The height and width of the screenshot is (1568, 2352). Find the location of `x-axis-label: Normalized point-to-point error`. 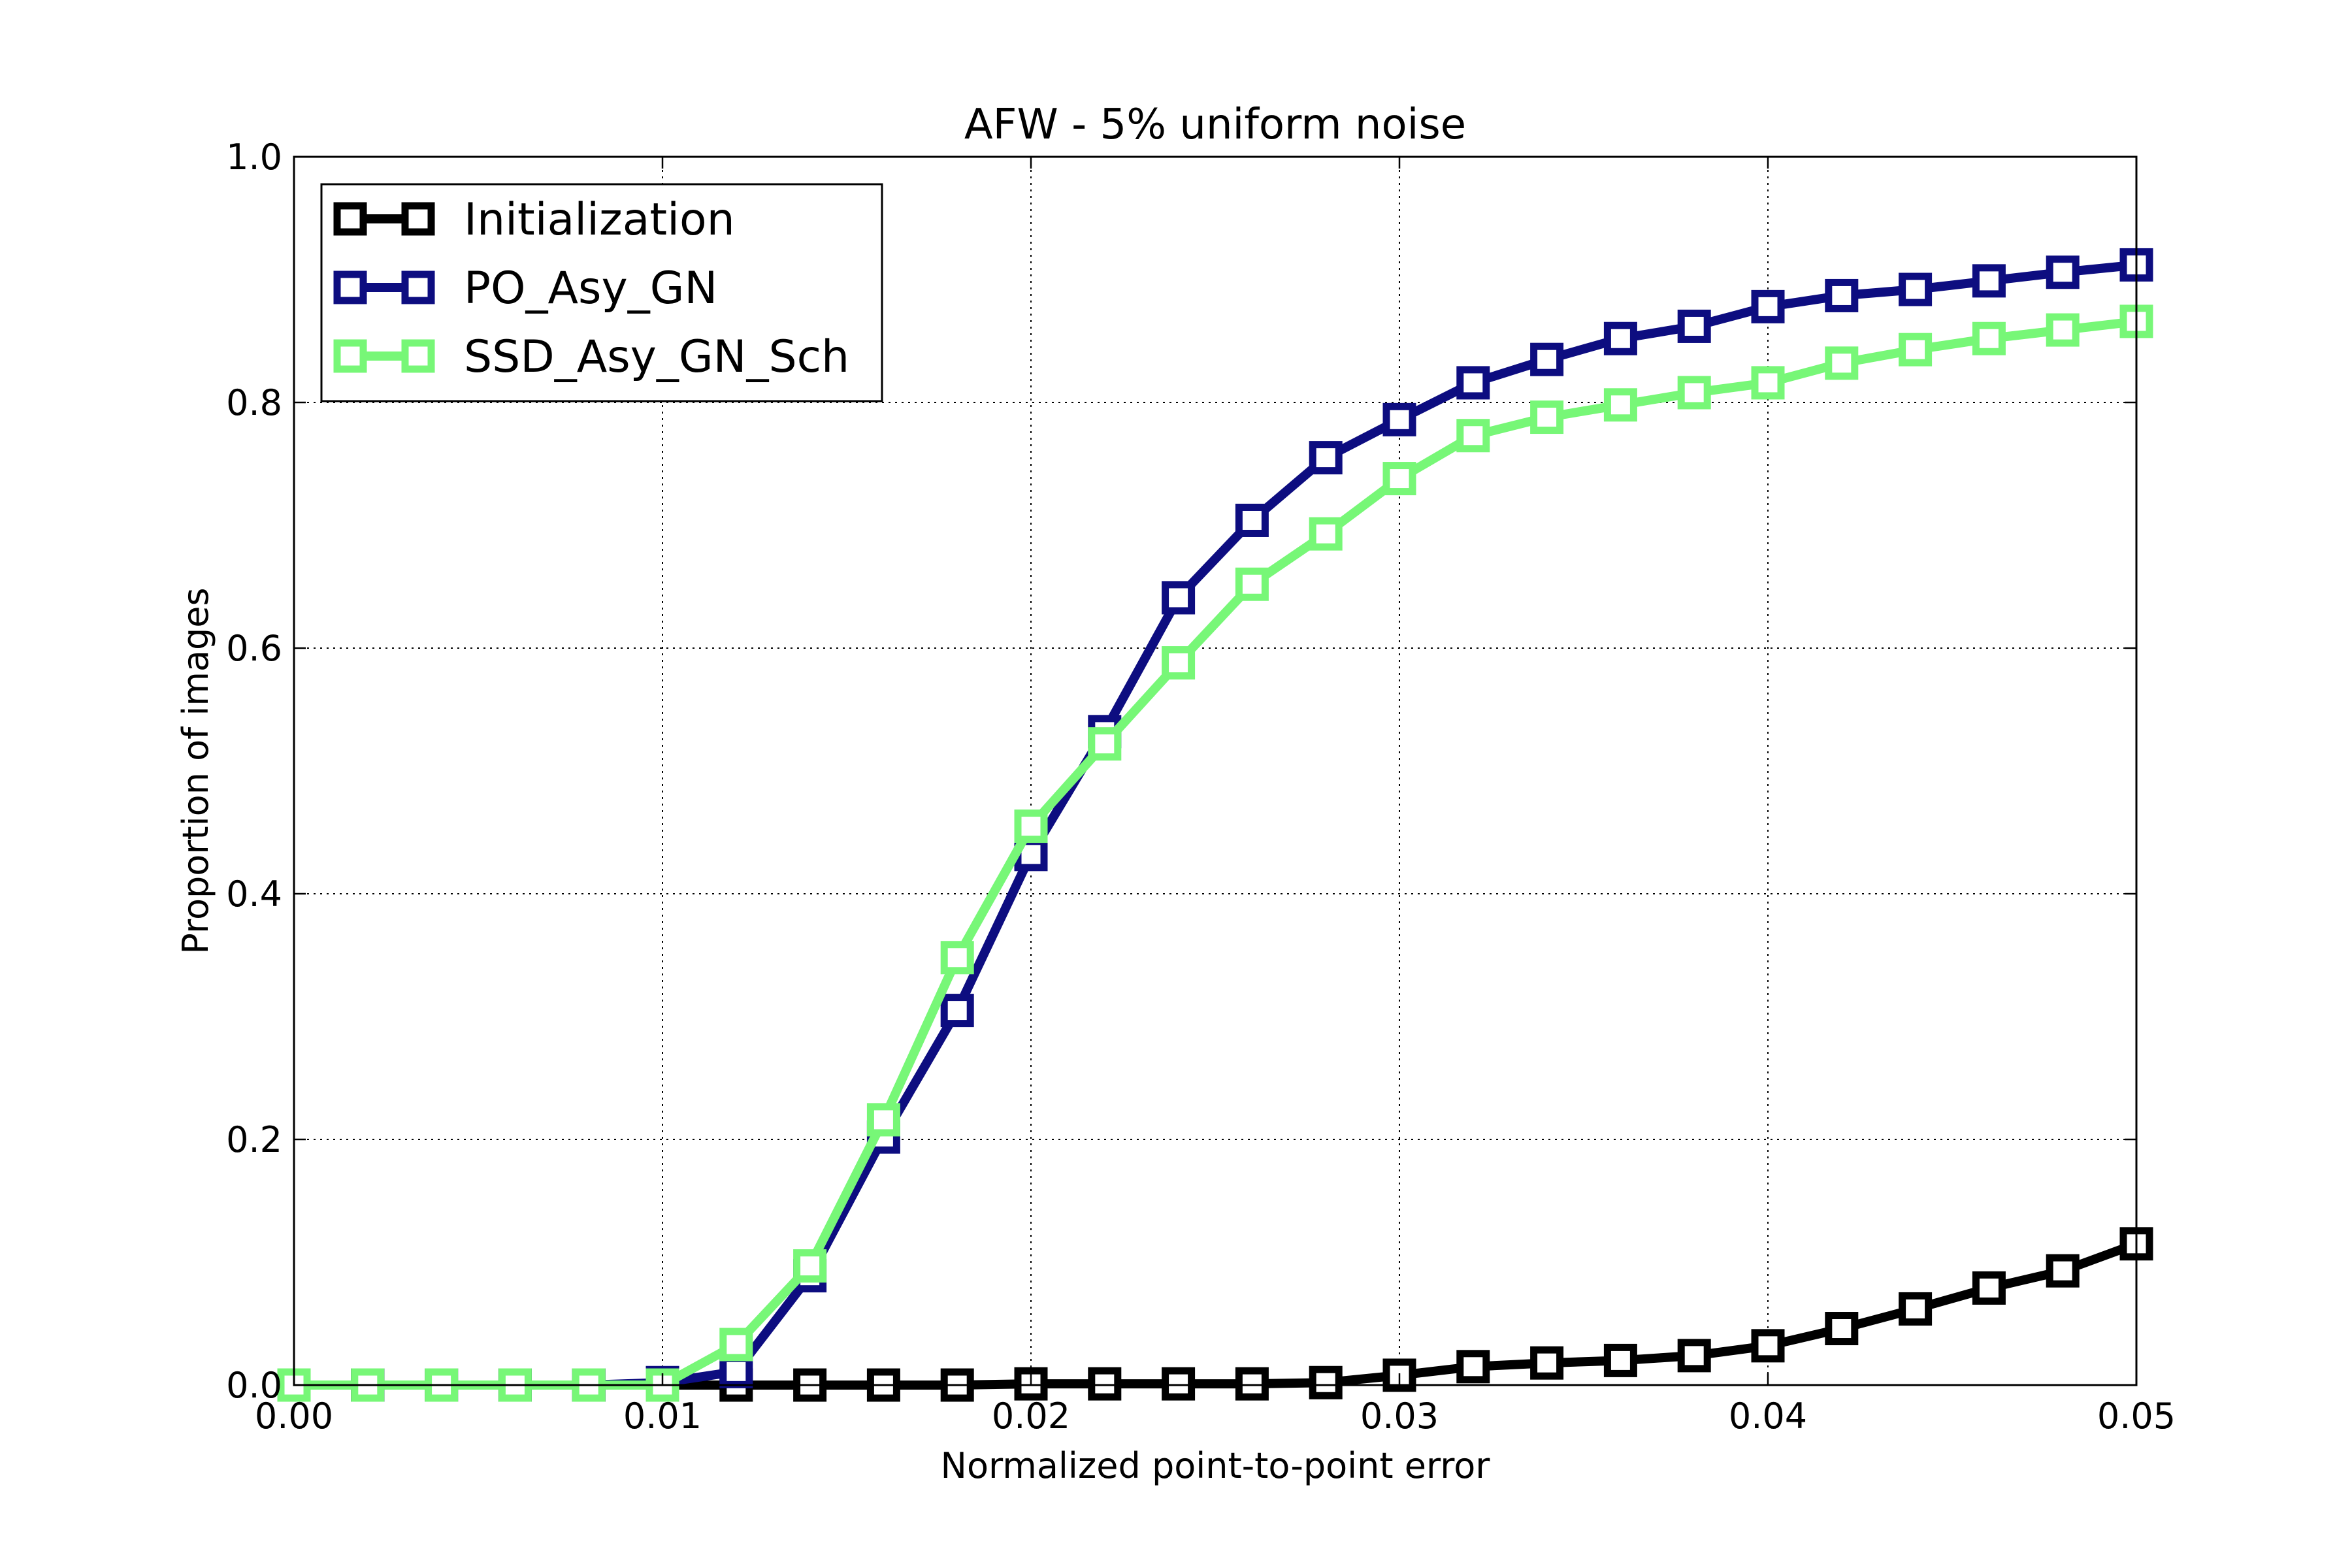

x-axis-label: Normalized point-to-point error is located at coordinates (1216, 1465).